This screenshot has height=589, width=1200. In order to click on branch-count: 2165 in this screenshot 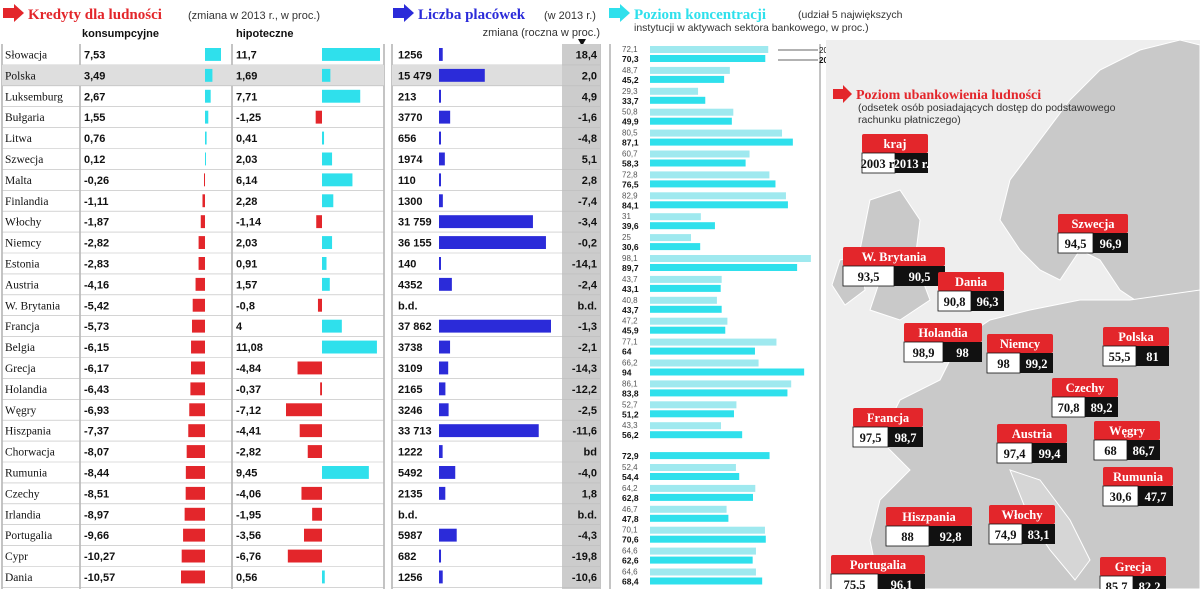, I will do `click(410, 390)`.